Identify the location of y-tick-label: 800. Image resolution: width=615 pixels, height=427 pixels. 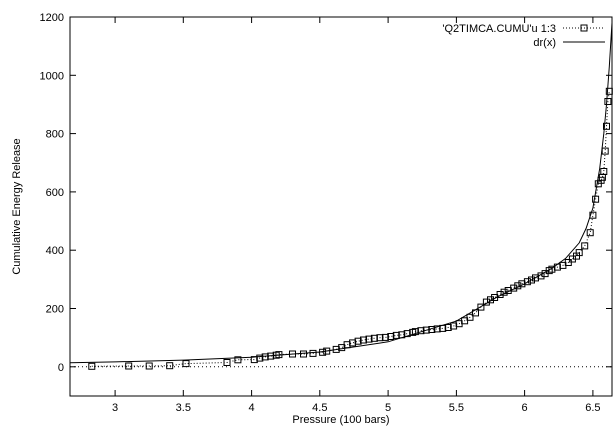
(55, 135).